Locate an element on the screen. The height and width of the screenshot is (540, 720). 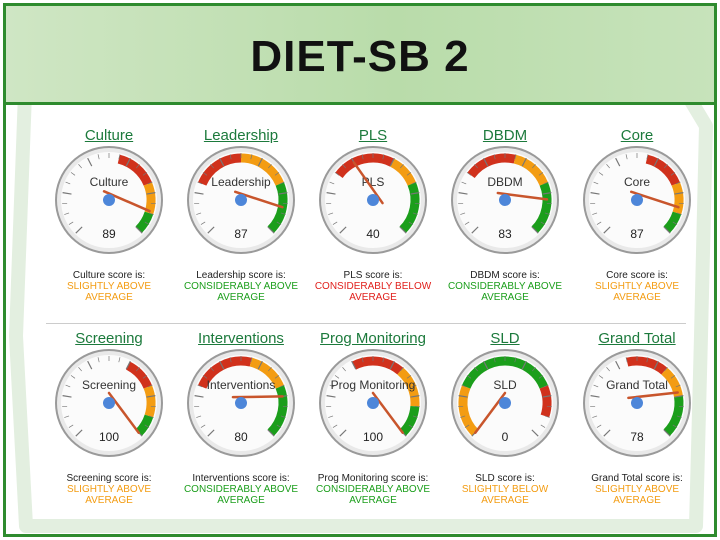
gauge-value: 100 is located at coordinates (373, 437).